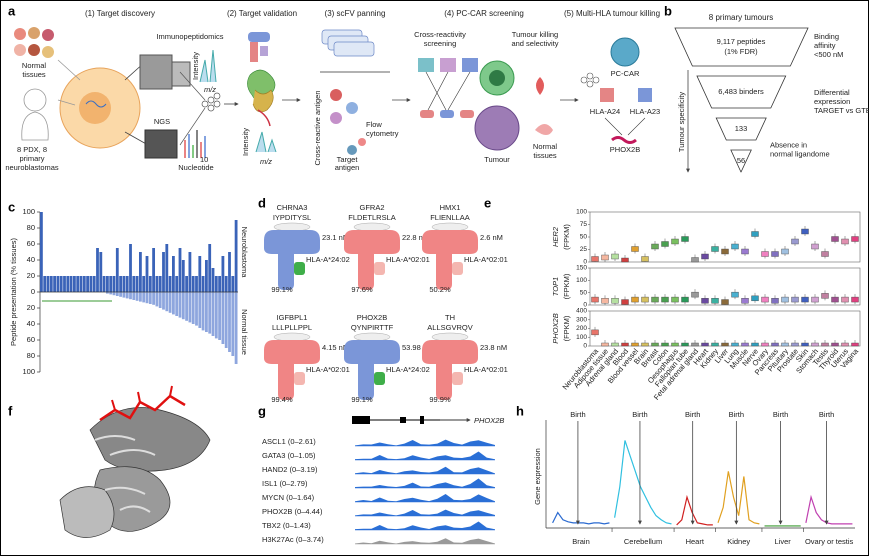 The image size is (869, 556). I want to click on step-title: (5) Multi-HLA tumour killing, so click(612, 13).